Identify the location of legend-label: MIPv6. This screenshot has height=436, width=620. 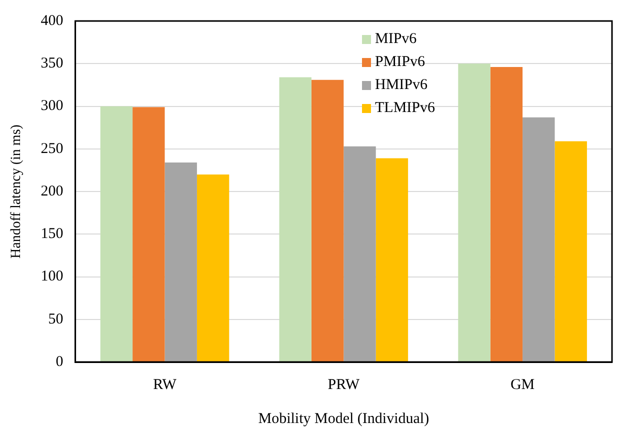
(396, 39).